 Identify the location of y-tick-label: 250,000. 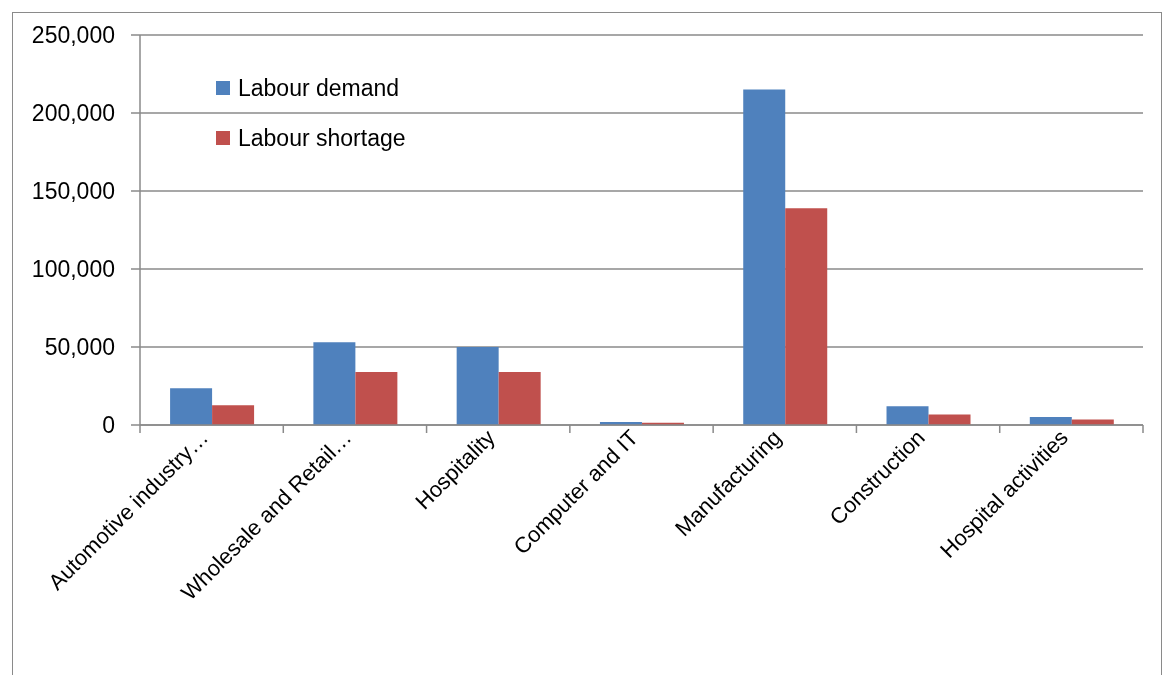
(73, 35).